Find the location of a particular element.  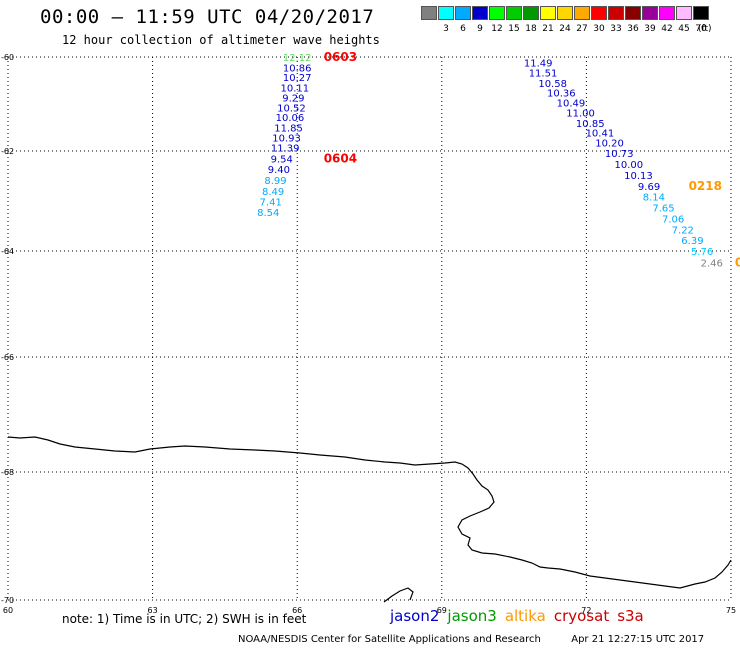

pass-time-label: 0218 is located at coordinates (705, 186).